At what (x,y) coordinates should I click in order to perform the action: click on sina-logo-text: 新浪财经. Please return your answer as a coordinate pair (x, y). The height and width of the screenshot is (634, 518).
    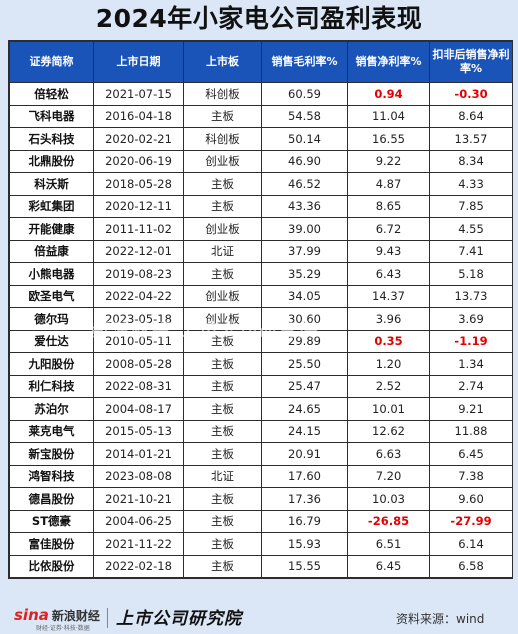
    Looking at the image, I should click on (75, 616).